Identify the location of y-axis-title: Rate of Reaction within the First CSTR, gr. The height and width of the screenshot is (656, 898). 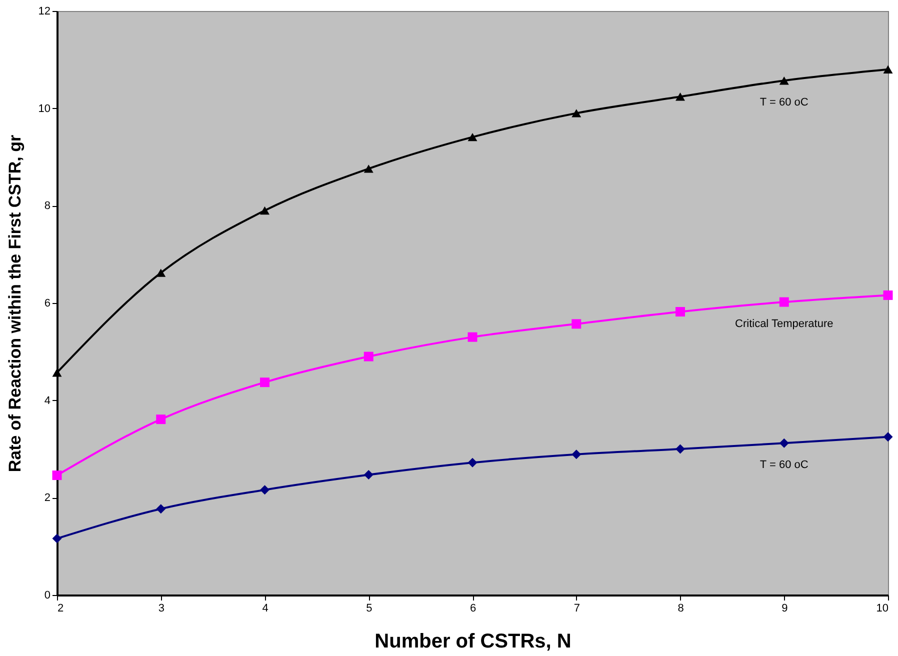
(14, 303).